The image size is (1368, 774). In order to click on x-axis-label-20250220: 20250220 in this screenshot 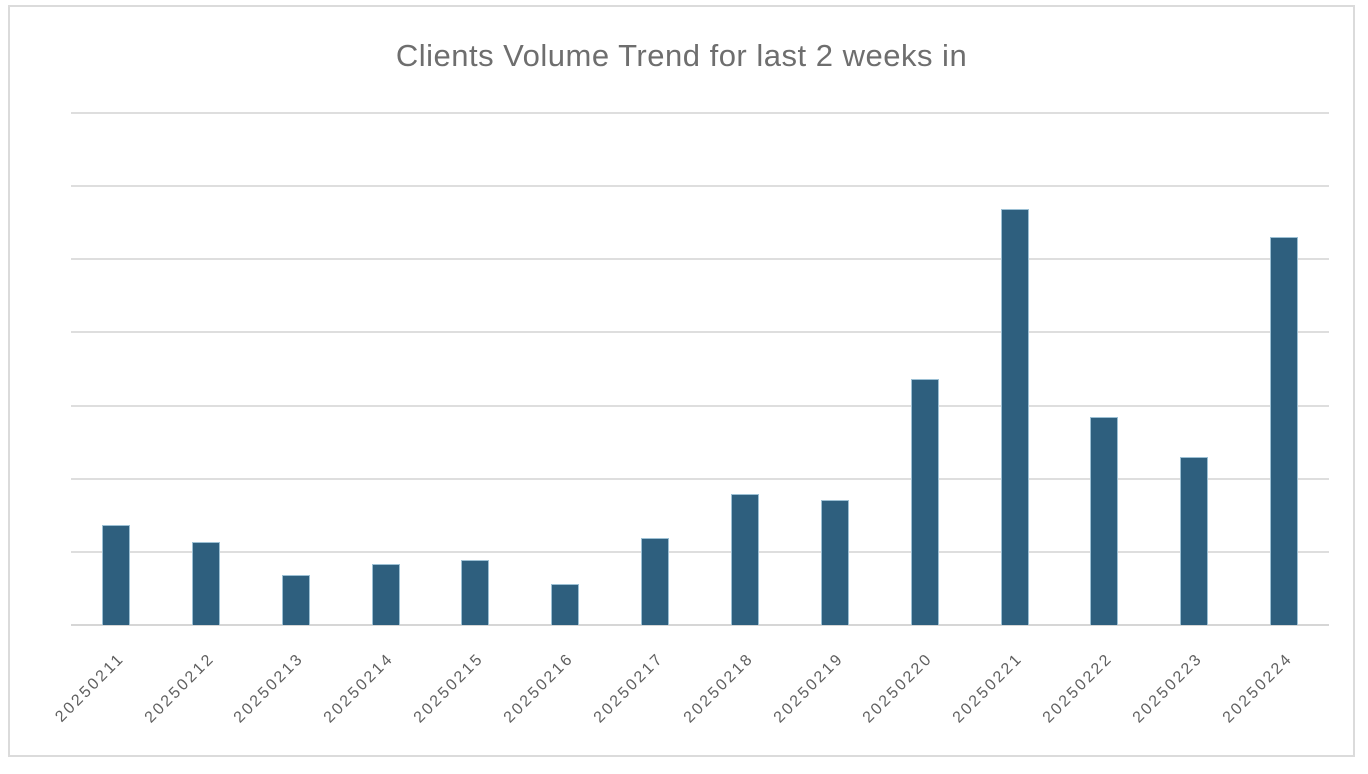, I will do `click(885, 688)`.